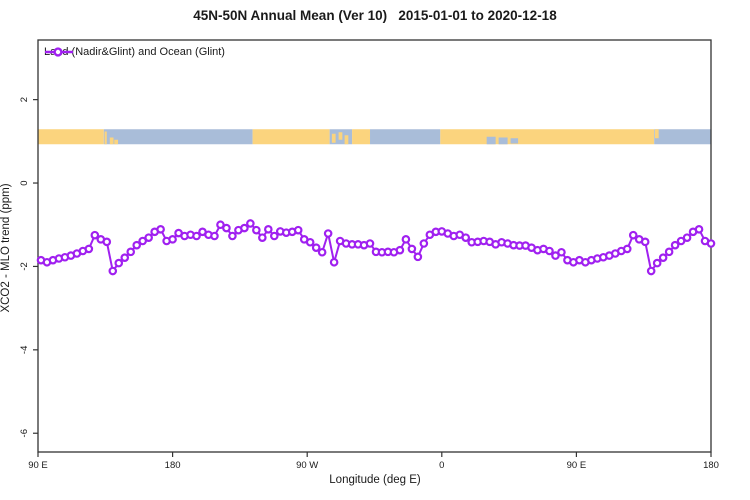 This screenshot has height=500, width=750. I want to click on series-line, so click(376, 248).